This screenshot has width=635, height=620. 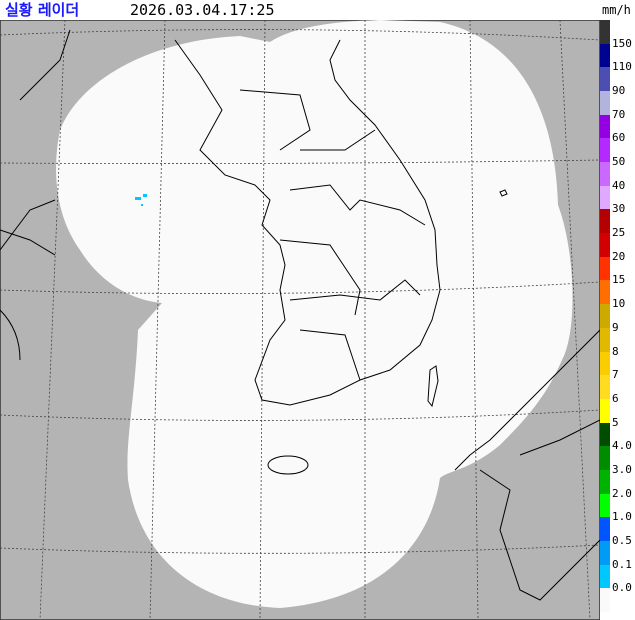 I want to click on legend-label: 8, so click(x=615, y=351).